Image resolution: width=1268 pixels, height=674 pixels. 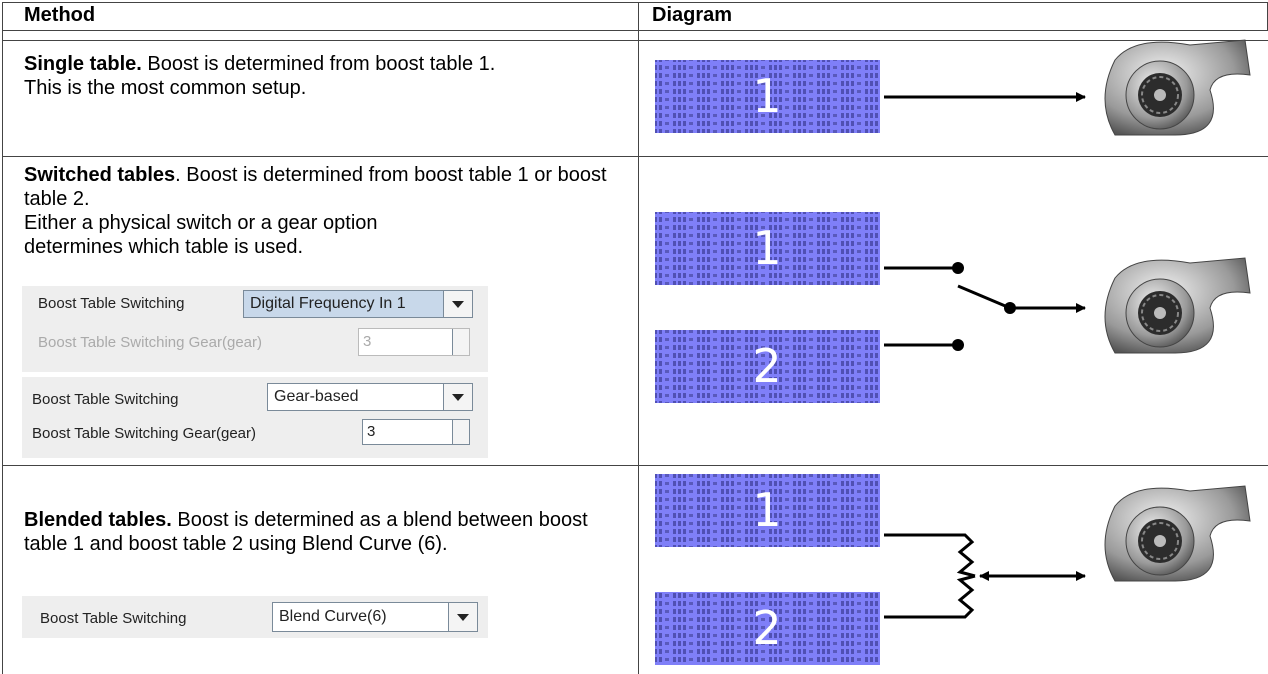 I want to click on switch, so click(x=984, y=297).